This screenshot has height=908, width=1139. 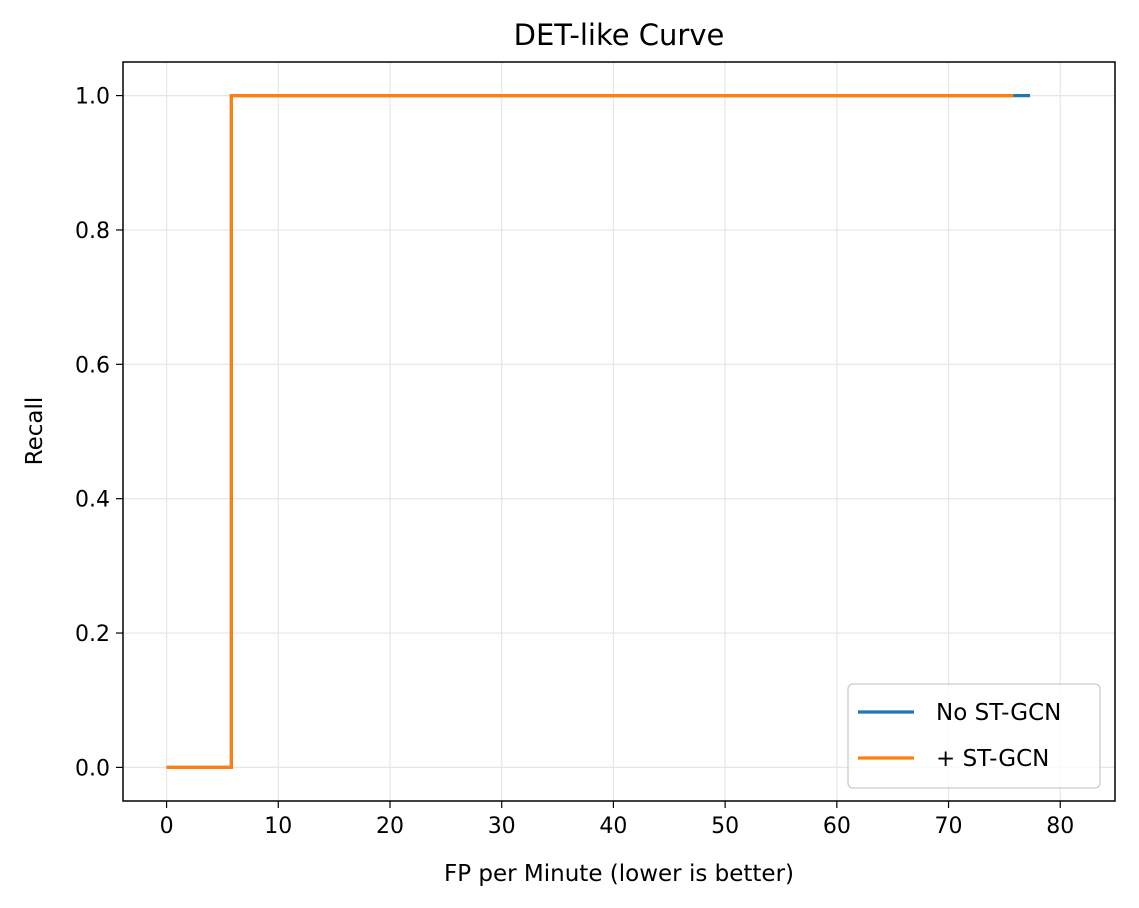 I want to click on y-tick-label: 1.0, so click(x=92, y=97).